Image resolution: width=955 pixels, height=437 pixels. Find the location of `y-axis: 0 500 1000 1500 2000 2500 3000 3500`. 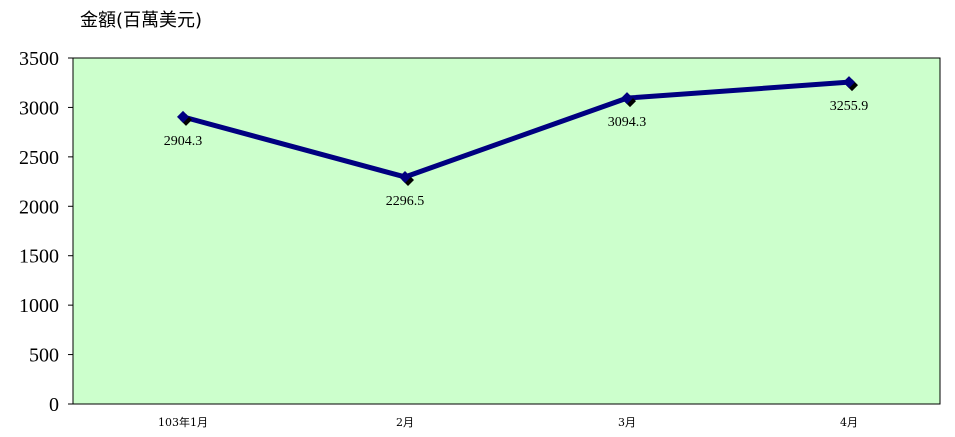

y-axis: 0 500 1000 1500 2000 2500 3000 3500 is located at coordinates (46, 232).